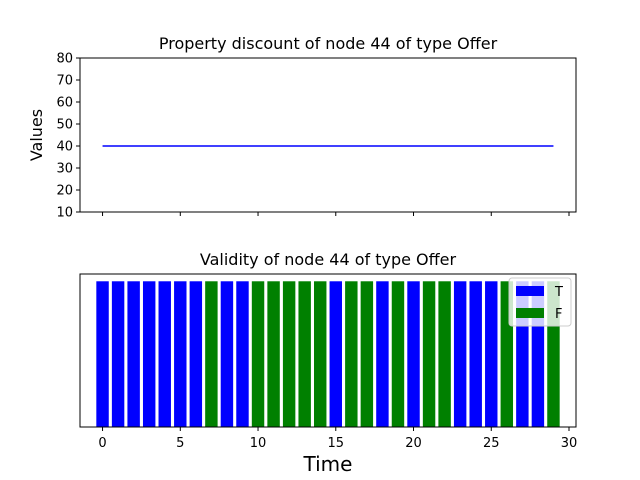  Describe the element at coordinates (491, 443) in the screenshot. I see `x-tick-label: 25` at that location.